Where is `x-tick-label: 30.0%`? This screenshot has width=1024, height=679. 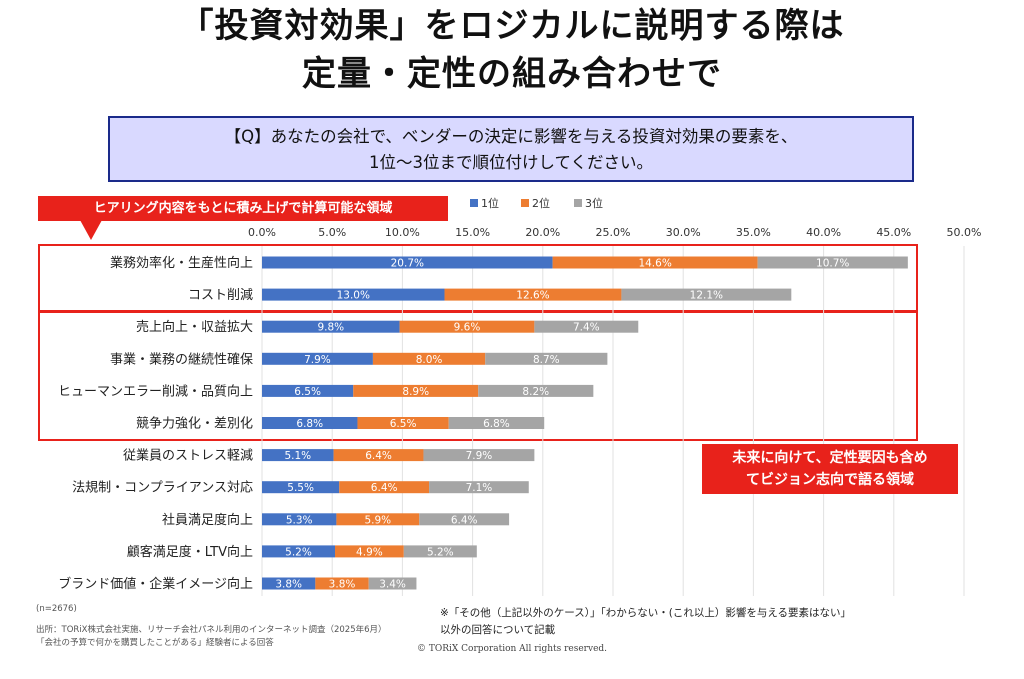
x-tick-label: 30.0% is located at coordinates (683, 232).